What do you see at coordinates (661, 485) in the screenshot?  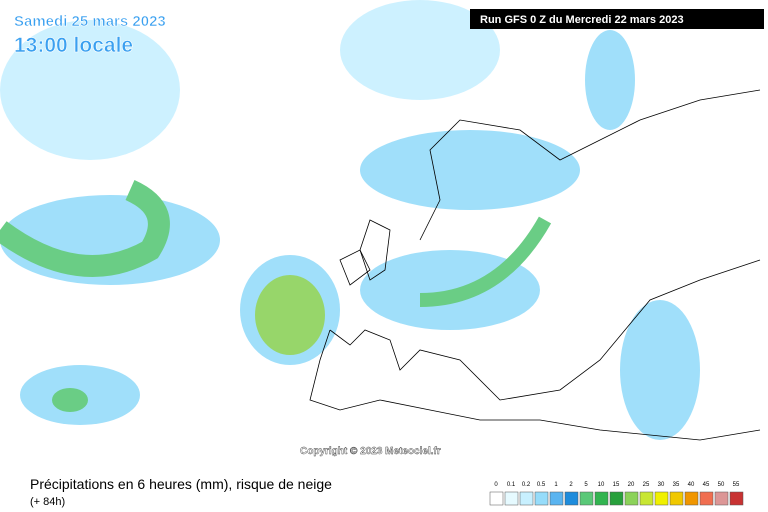 I see `legend-label: 30` at bounding box center [661, 485].